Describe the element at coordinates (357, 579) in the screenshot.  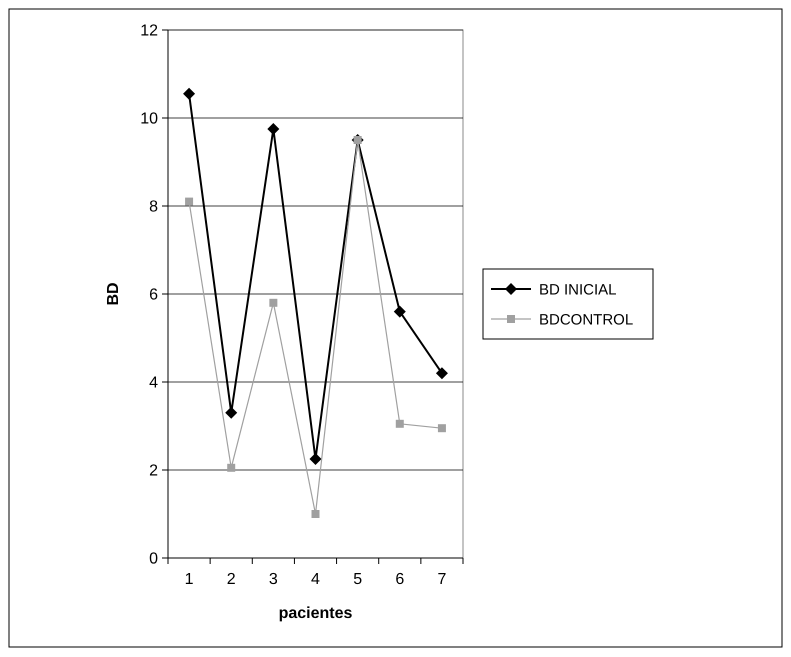
I see `x-tick-label: 5` at that location.